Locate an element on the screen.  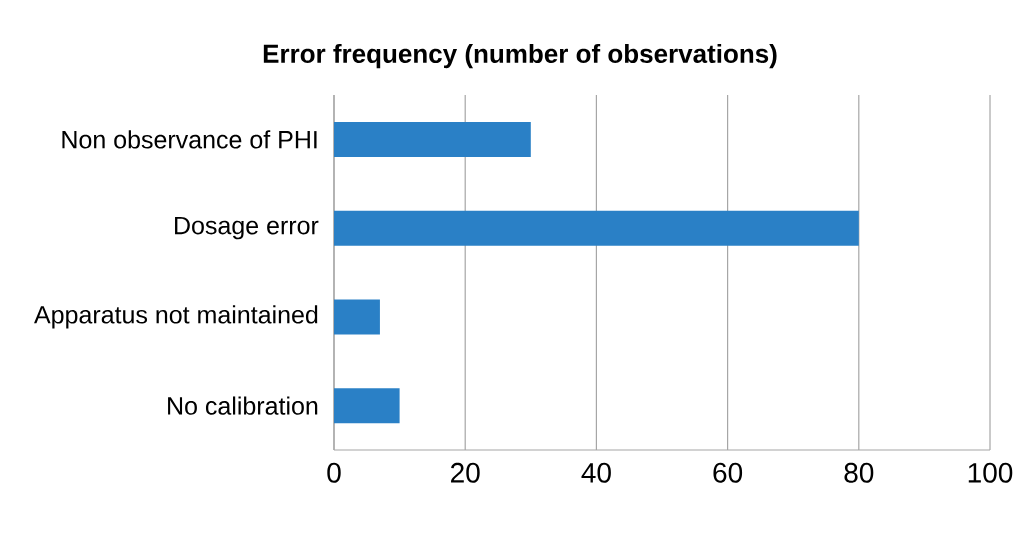
x-tick-label: 100 is located at coordinates (990, 472).